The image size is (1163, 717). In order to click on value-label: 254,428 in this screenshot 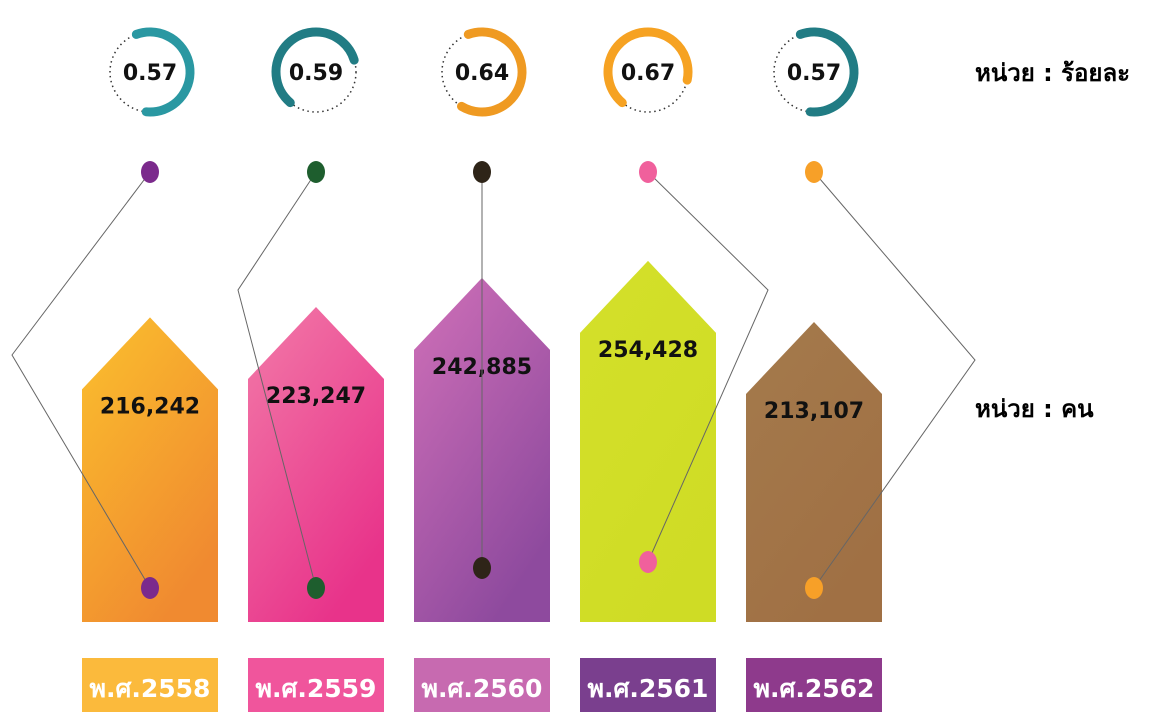, I will do `click(648, 350)`.